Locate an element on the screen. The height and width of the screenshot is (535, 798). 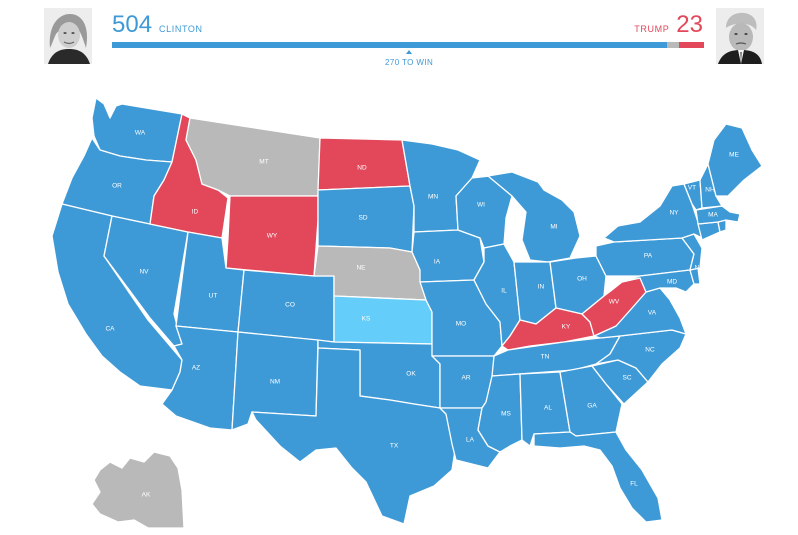
state-label-AL: AL is located at coordinates (548, 408).